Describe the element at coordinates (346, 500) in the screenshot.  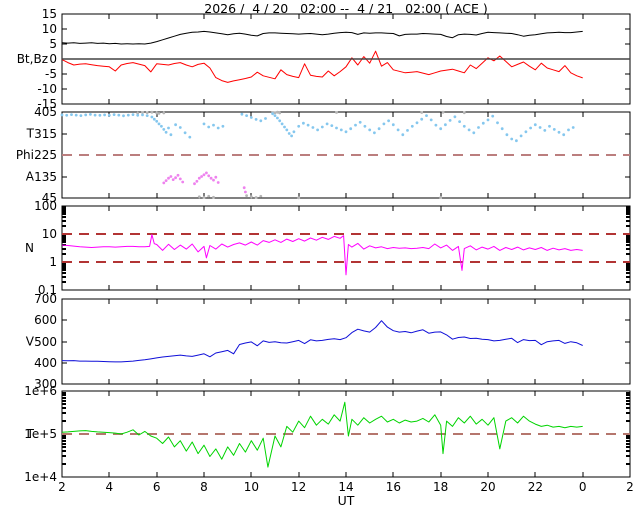
I see `x-axis-label: UT` at that location.